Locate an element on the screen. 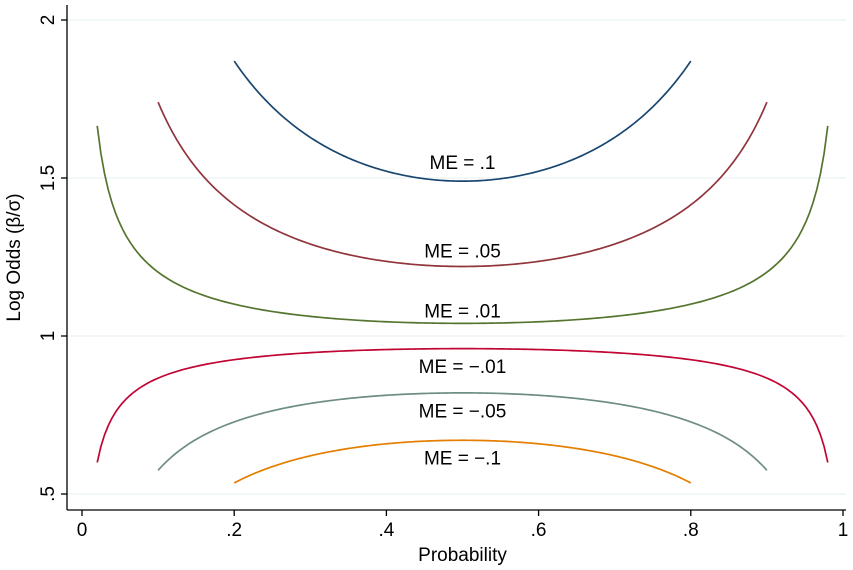 This screenshot has height=570, width=853. x-tick-label: .4 is located at coordinates (386, 530).